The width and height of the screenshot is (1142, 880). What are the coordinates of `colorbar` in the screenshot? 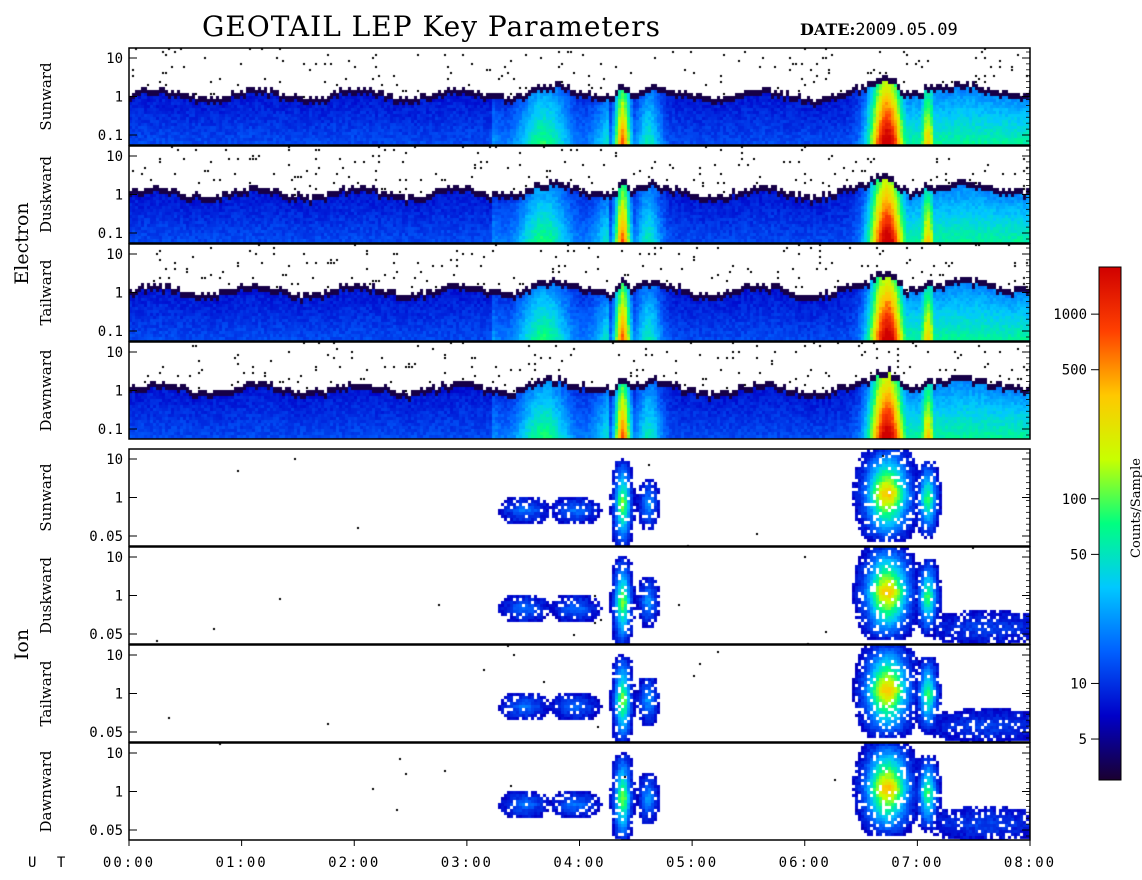 It's located at (1110, 523).